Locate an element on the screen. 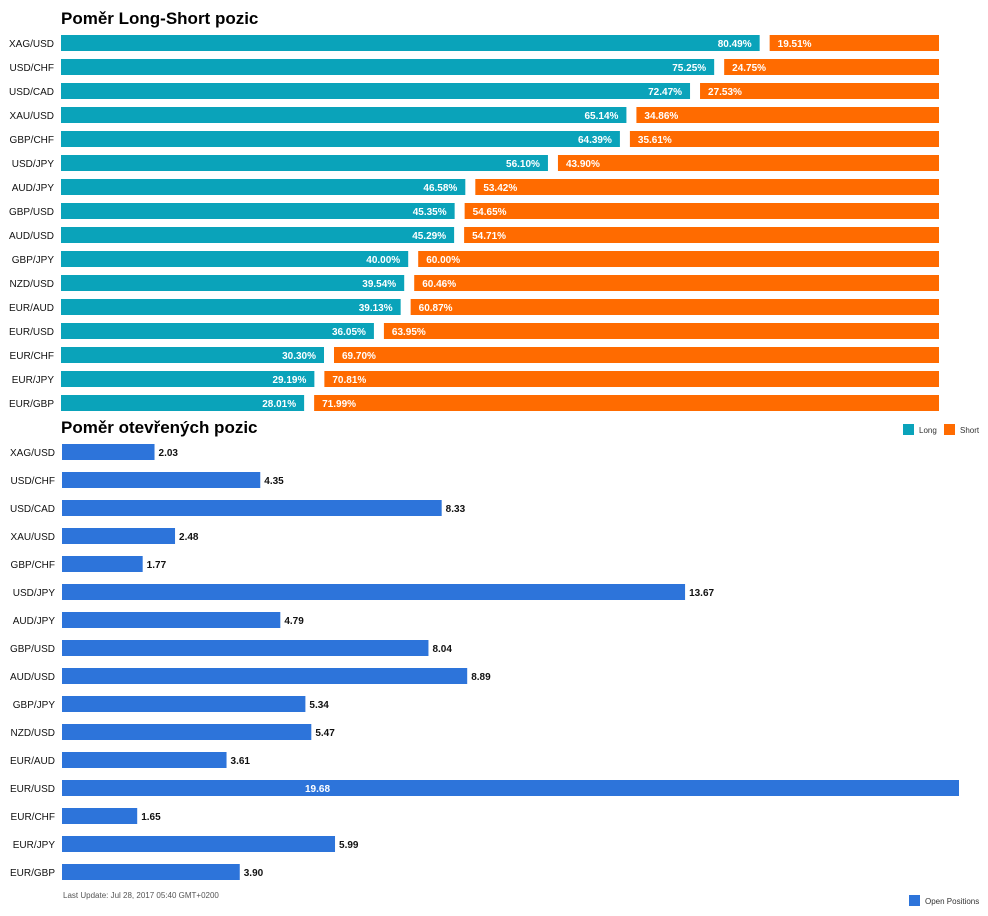 The width and height of the screenshot is (988, 916). long-value-label: 45.35% is located at coordinates (430, 212).